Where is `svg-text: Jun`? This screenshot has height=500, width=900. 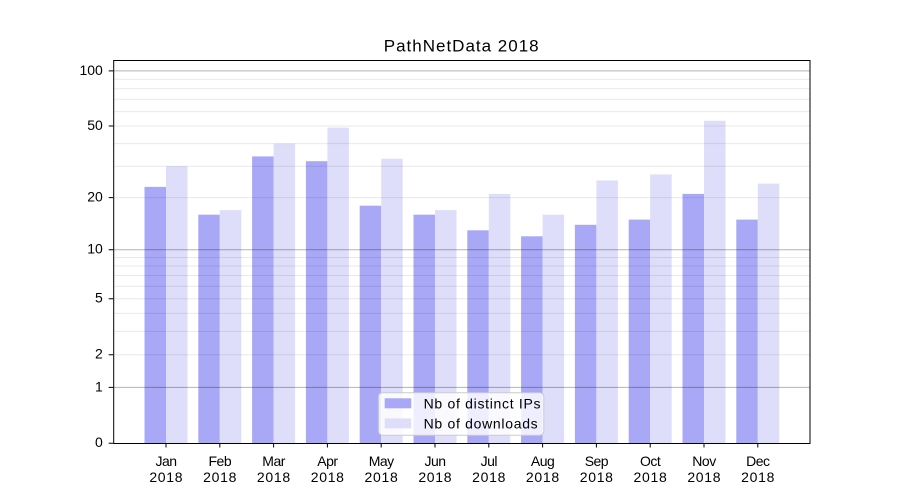
svg-text: Jun is located at coordinates (434, 461).